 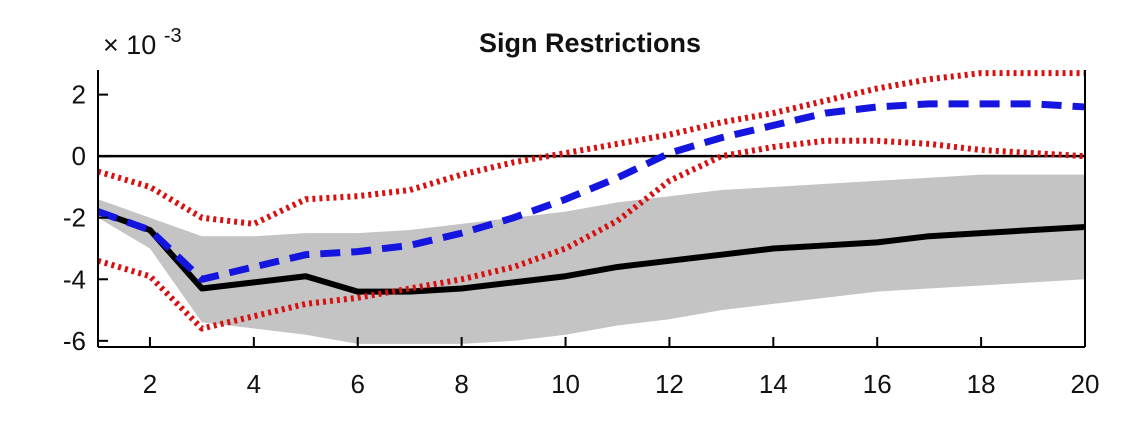 What do you see at coordinates (669, 384) in the screenshot?
I see `x-tick-label: 12` at bounding box center [669, 384].